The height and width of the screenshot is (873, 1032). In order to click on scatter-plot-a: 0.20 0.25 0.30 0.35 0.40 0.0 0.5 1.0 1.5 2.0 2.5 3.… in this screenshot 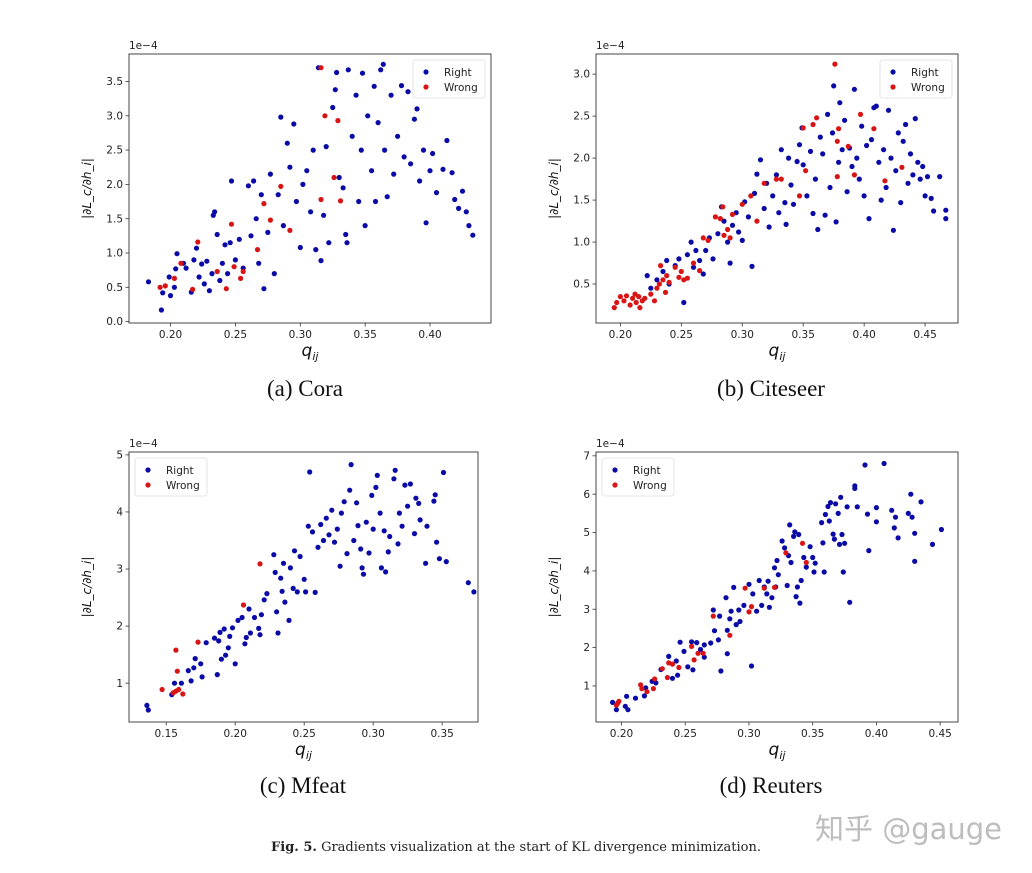, I will do `click(286, 201)`.